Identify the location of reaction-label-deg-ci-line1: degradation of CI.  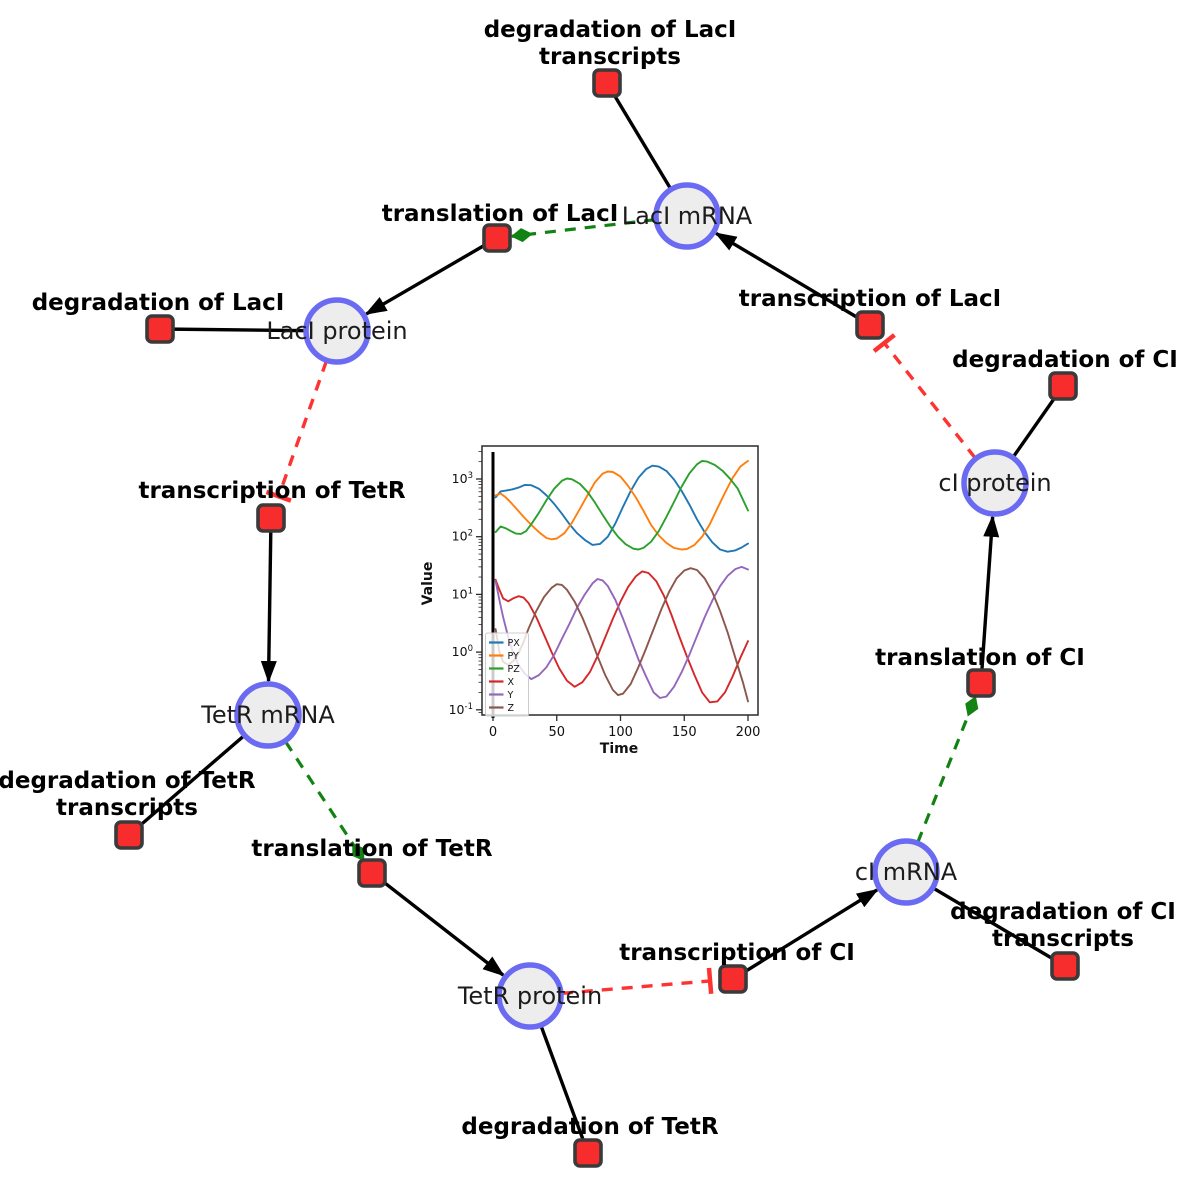
(1065, 360).